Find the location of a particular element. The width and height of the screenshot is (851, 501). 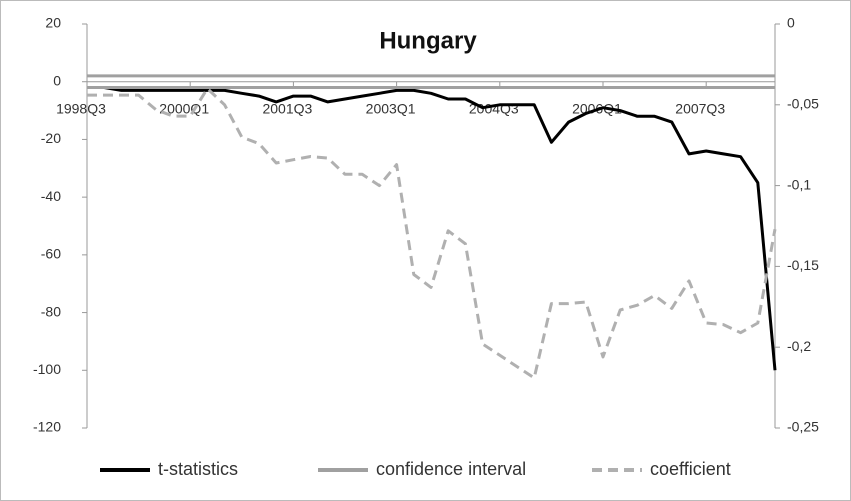

x-tick-label: 2004Q3 is located at coordinates (494, 108).